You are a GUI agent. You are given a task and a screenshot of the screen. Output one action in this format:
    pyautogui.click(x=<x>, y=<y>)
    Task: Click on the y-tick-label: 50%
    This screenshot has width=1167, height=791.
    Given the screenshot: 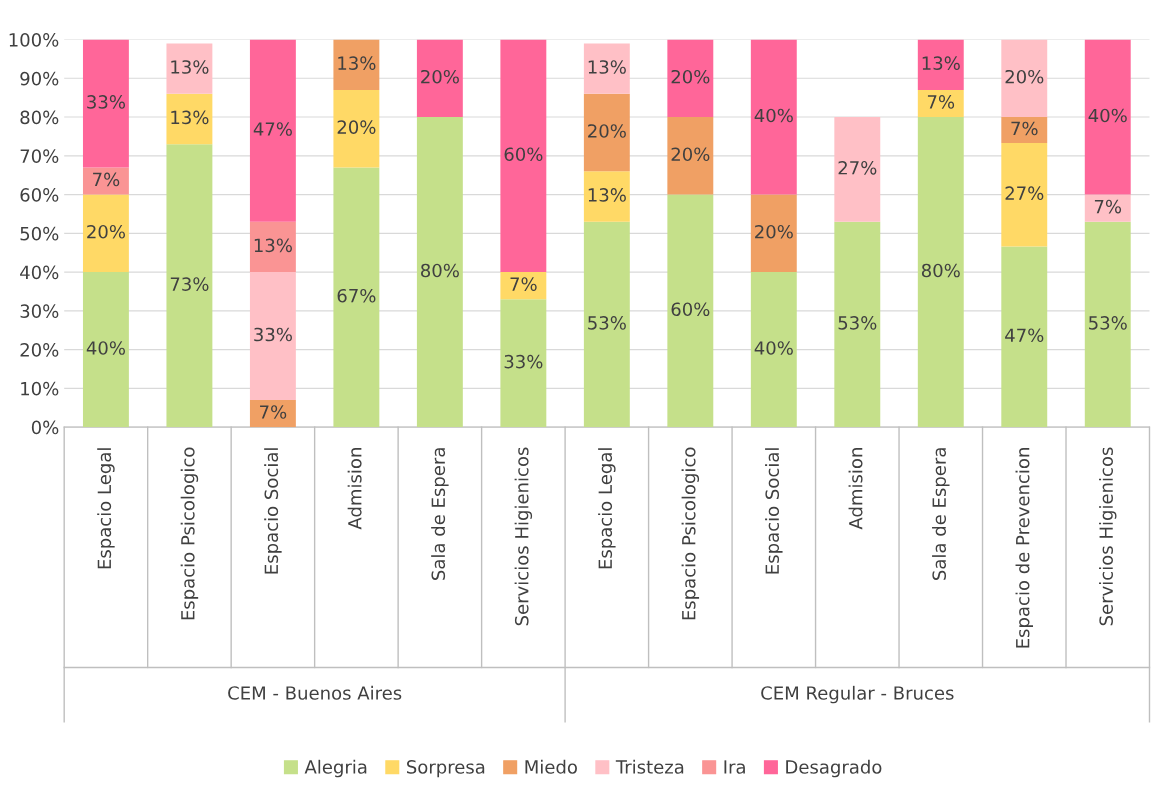 What is the action you would take?
    pyautogui.click(x=39, y=233)
    